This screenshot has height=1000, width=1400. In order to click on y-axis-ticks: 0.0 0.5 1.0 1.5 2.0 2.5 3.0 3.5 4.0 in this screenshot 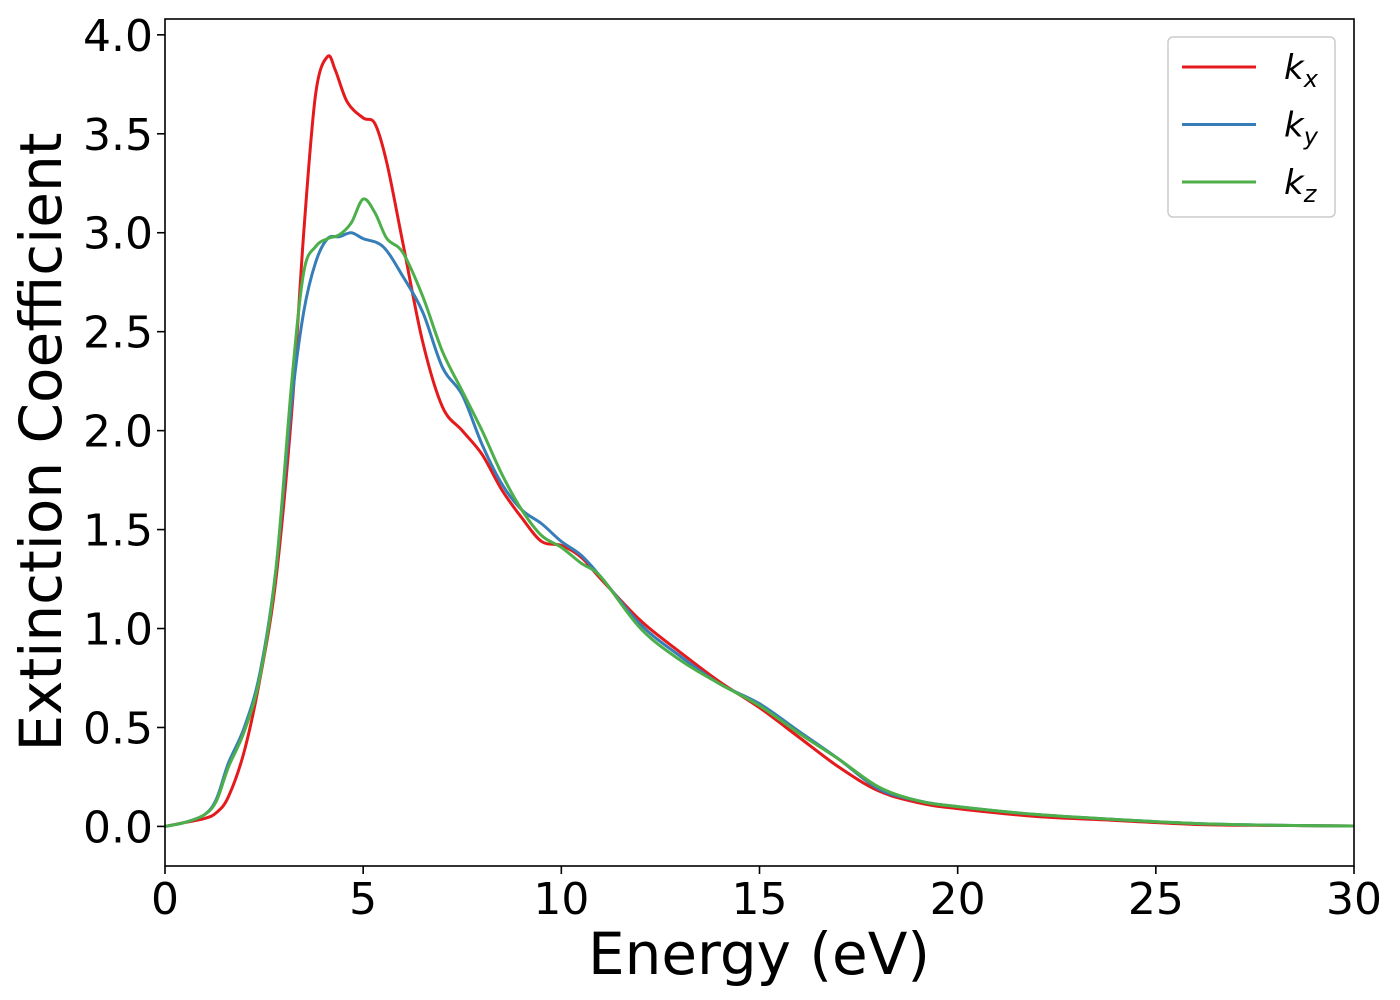, I will do `click(124, 432)`.